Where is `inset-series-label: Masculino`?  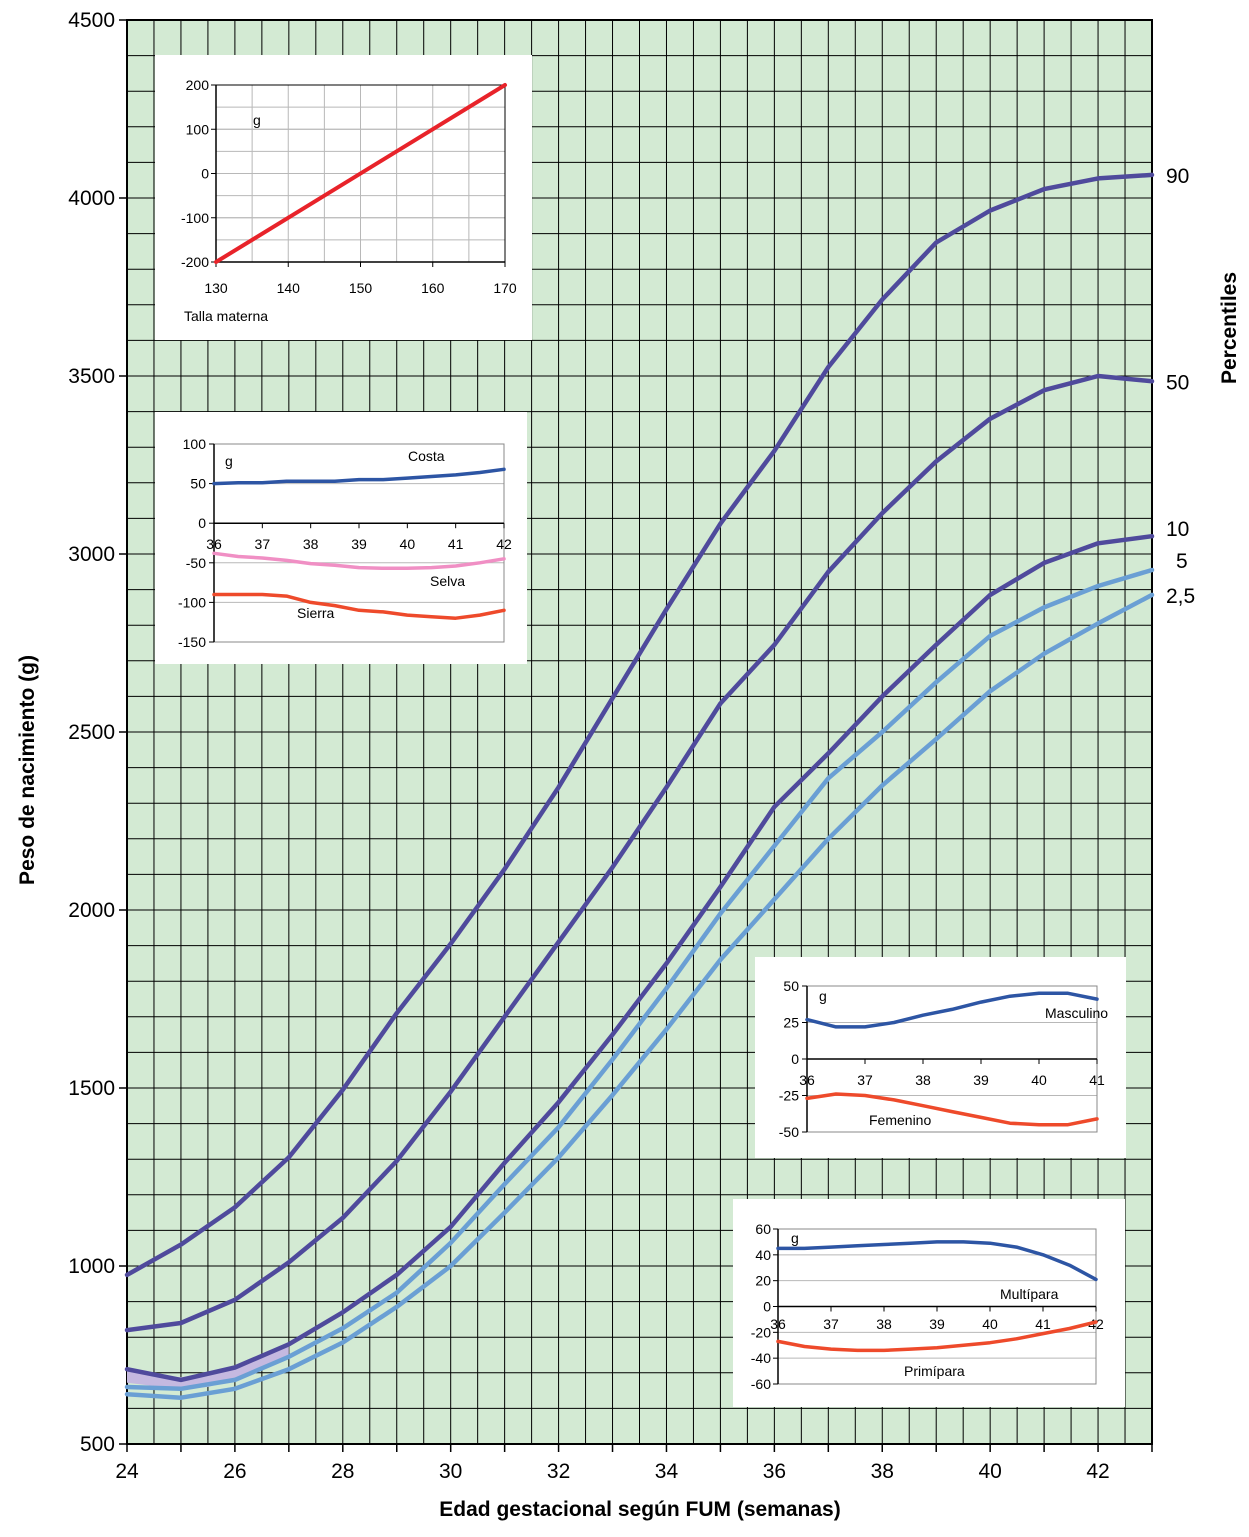 inset-series-label: Masculino is located at coordinates (1076, 1013).